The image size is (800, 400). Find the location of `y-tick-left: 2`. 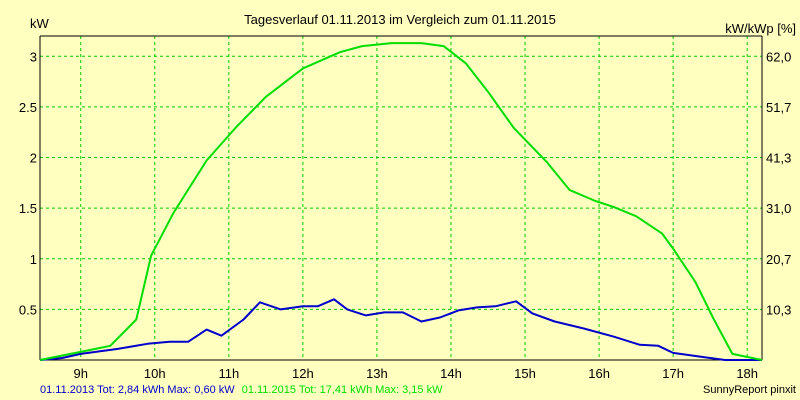

y-tick-left: 2 is located at coordinates (33, 158).